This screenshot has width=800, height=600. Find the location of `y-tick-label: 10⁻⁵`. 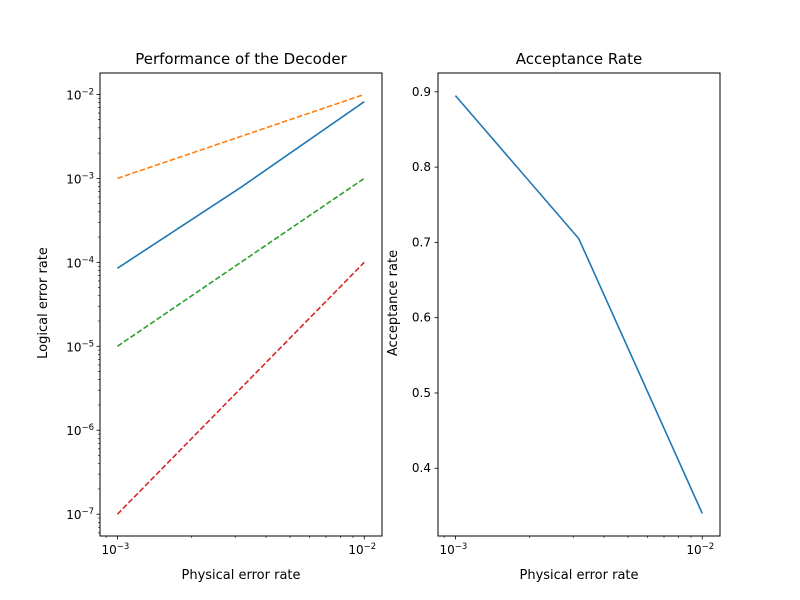

y-tick-label: 10⁻⁵ is located at coordinates (80, 346).